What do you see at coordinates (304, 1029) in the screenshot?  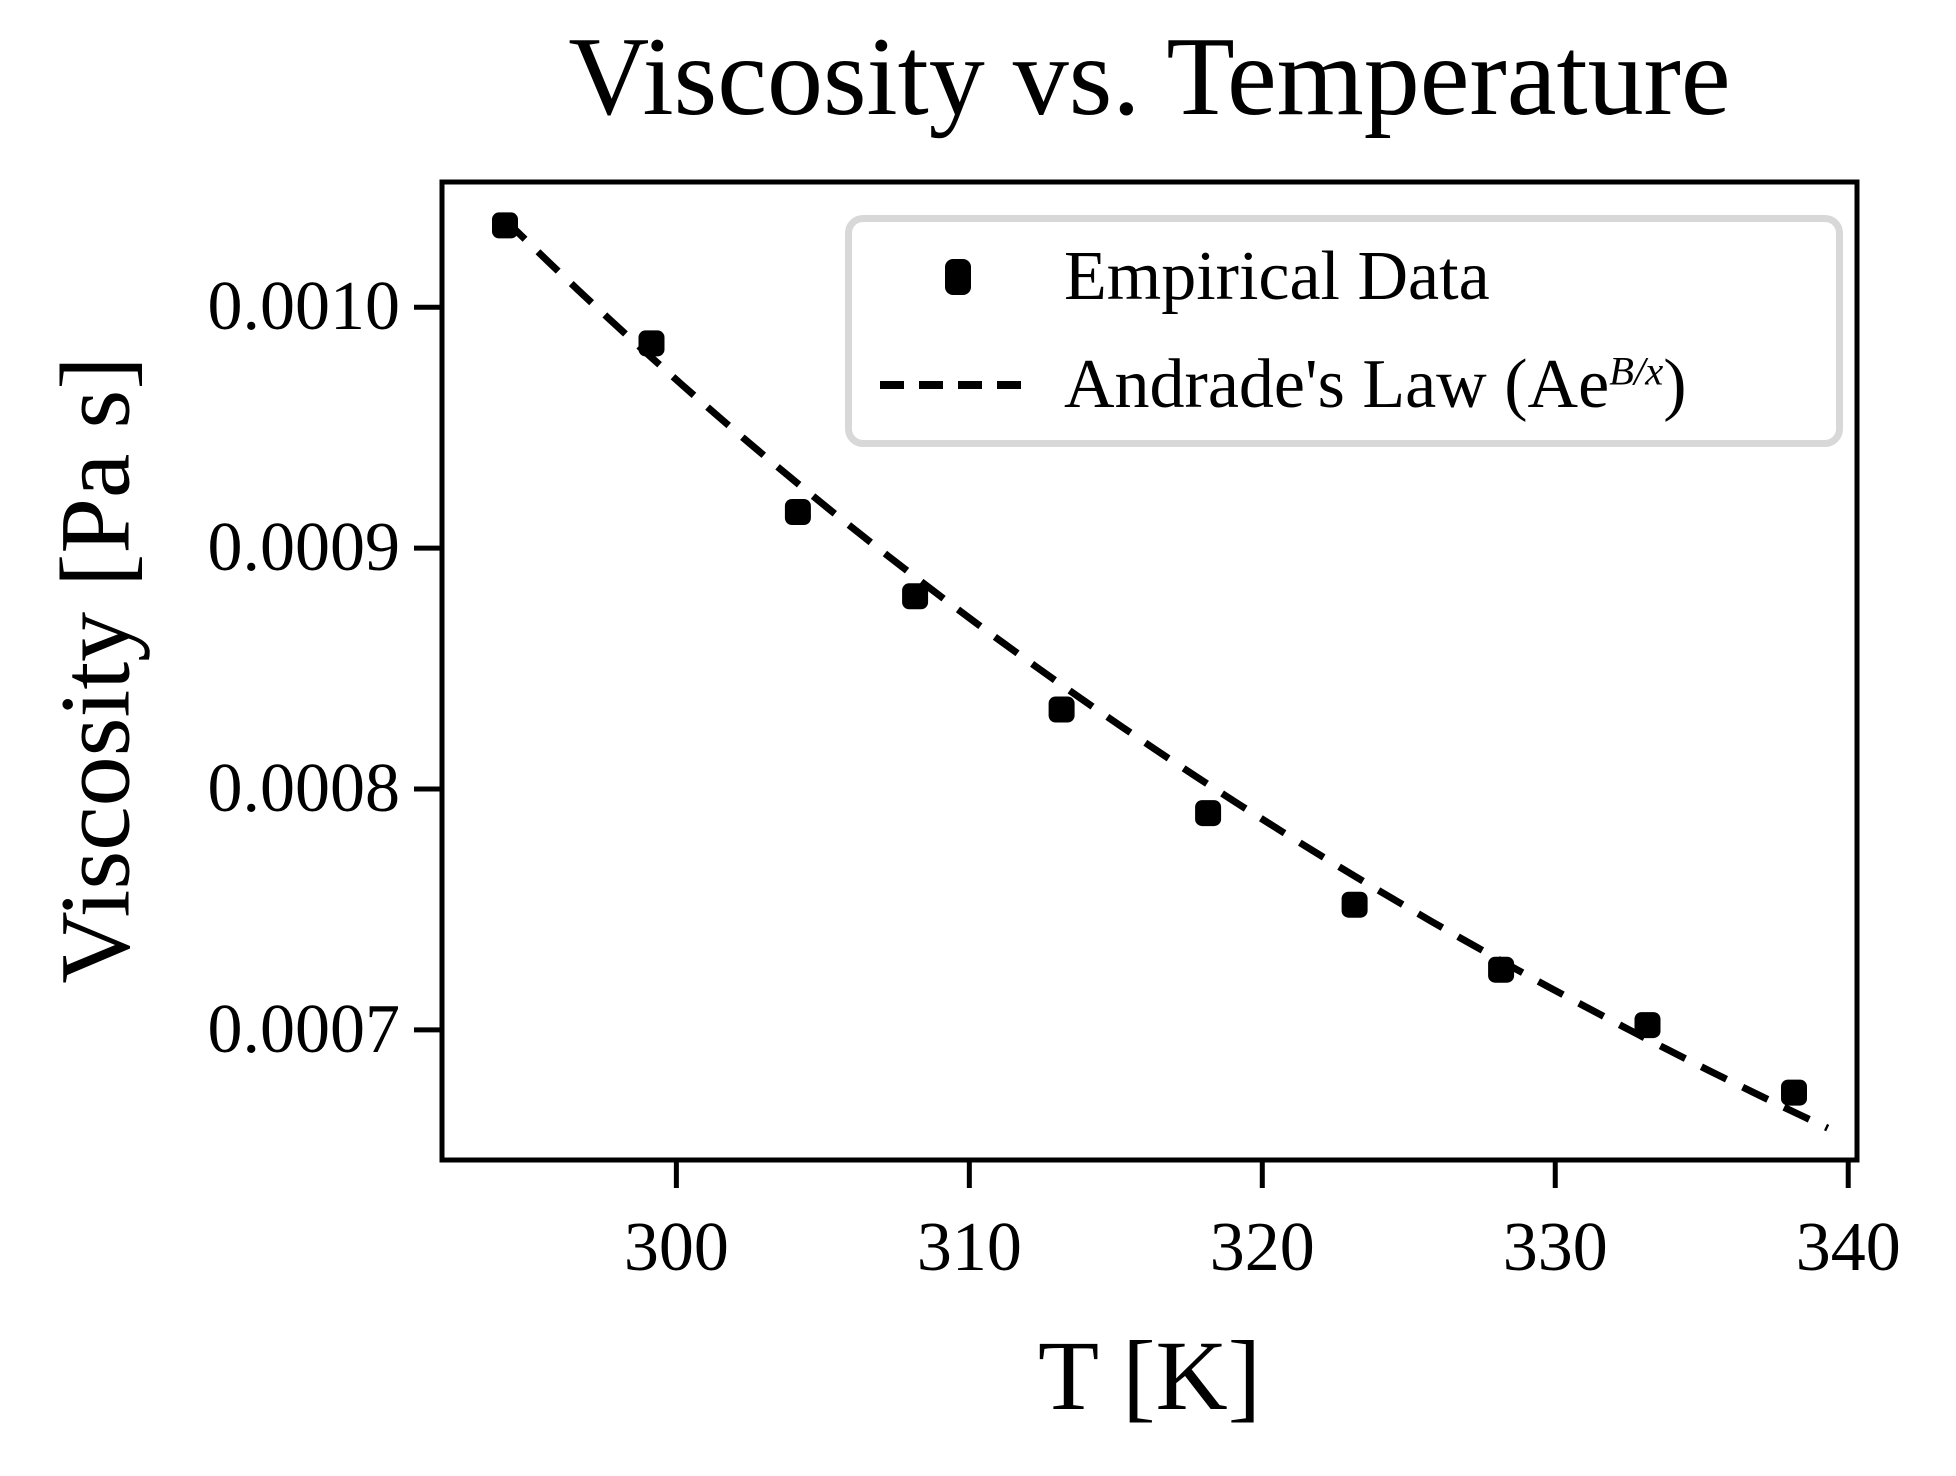 I see `y-tick-label: 0.0007` at bounding box center [304, 1029].